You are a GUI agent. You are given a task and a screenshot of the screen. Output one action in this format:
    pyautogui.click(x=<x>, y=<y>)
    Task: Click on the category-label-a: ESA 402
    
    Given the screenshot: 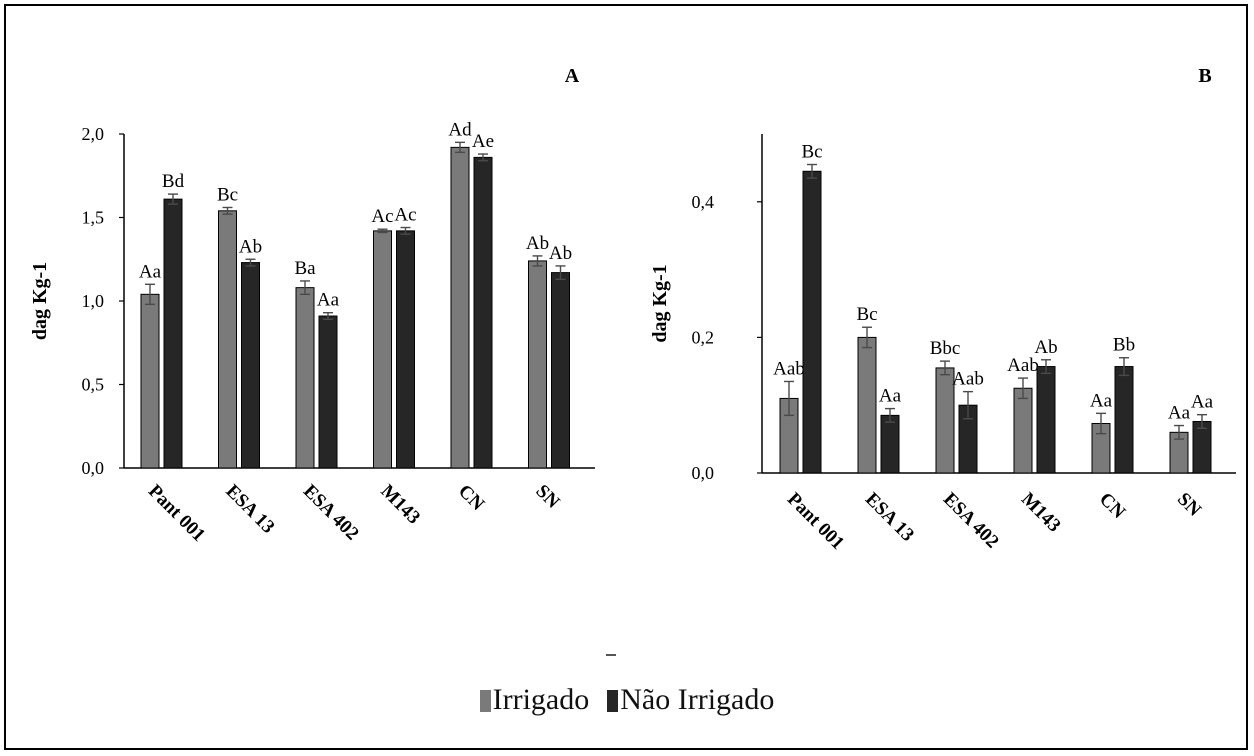 What is the action you would take?
    pyautogui.click(x=331, y=513)
    